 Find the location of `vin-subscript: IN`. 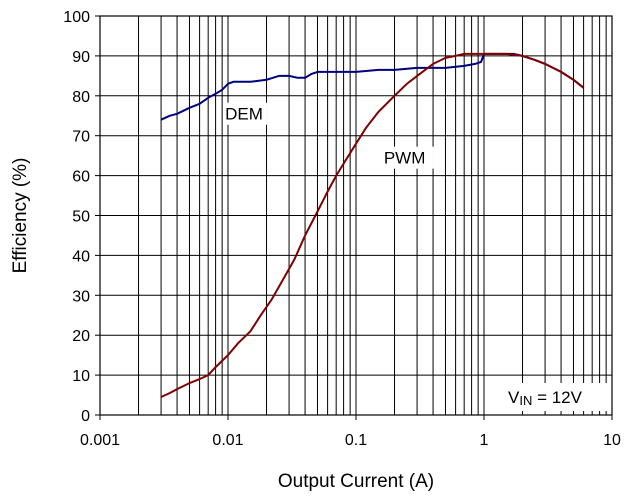

vin-subscript: IN is located at coordinates (525, 400).